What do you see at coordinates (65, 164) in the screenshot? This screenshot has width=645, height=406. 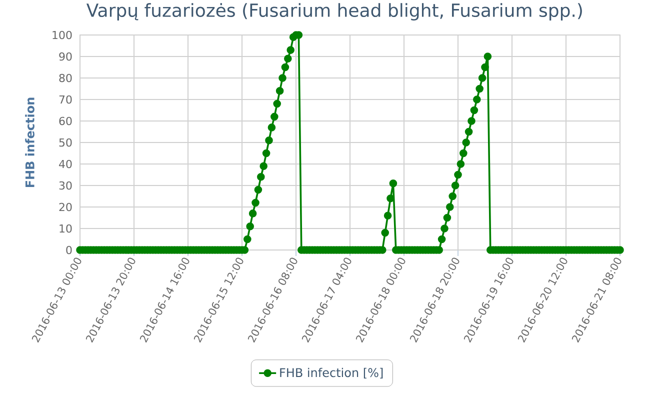 I see `y-tick-label: 40` at bounding box center [65, 164].